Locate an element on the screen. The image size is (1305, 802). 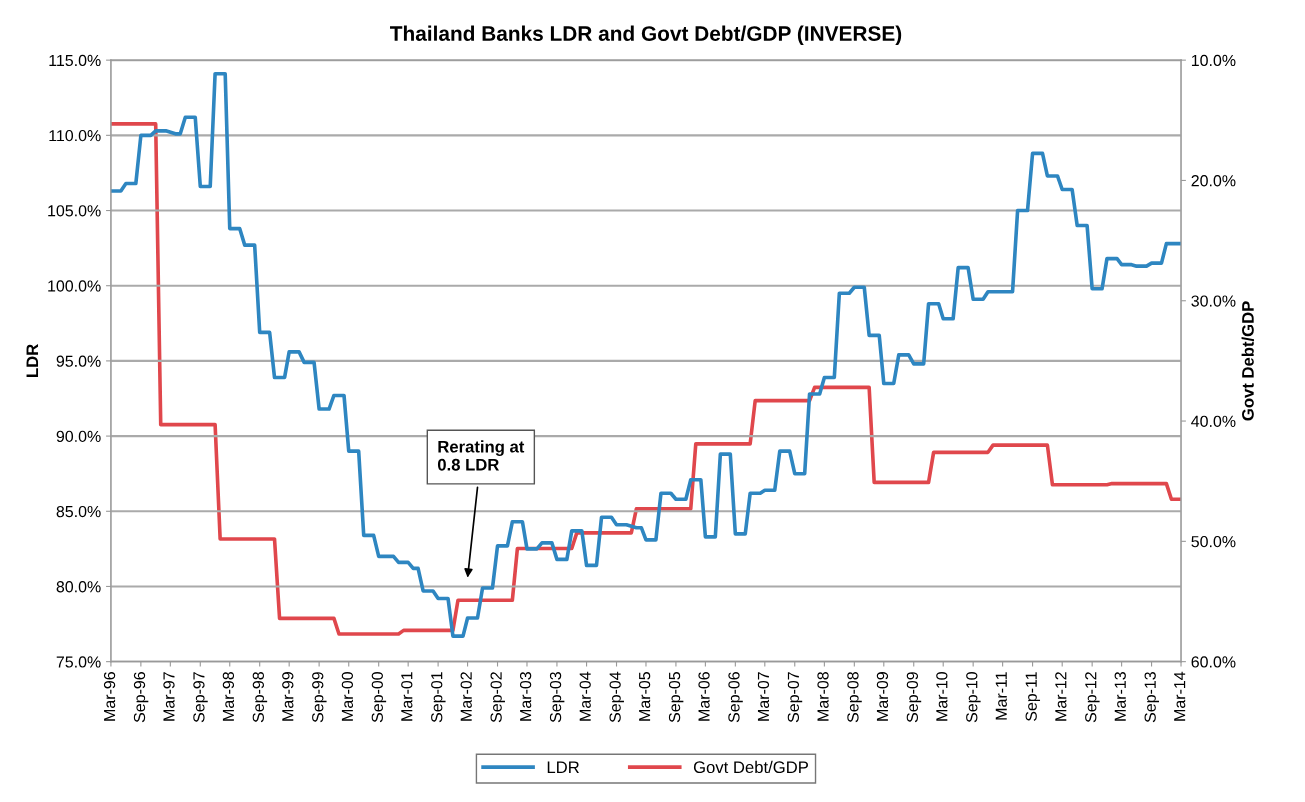
x-tick-label: Sep-06 is located at coordinates (735, 697).